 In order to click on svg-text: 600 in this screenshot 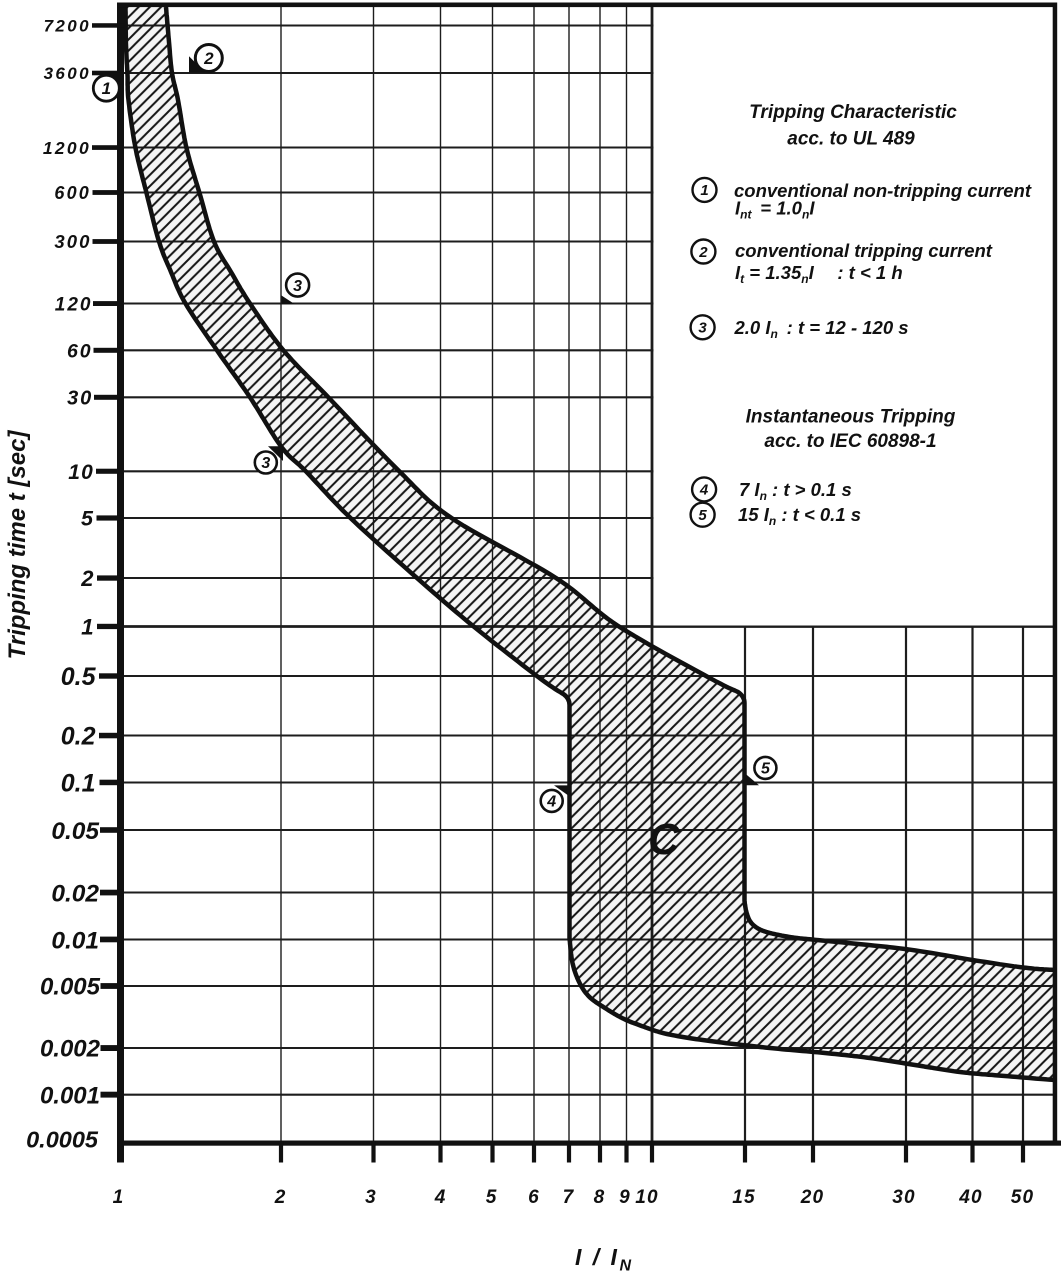, I will do `click(72, 193)`.